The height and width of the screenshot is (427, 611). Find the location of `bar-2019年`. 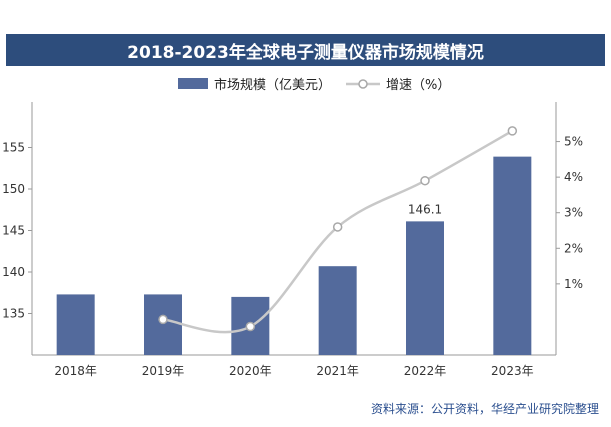

bar-2019年 is located at coordinates (163, 324).